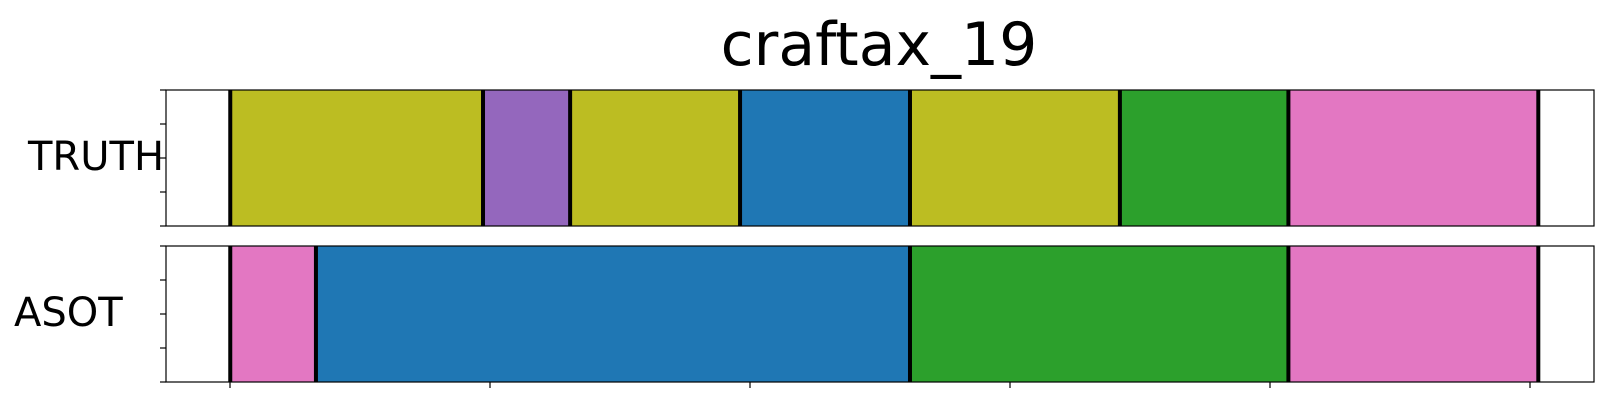 The height and width of the screenshot is (400, 1600). Describe the element at coordinates (879, 45) in the screenshot. I see `chart-title: craftax_19` at that location.